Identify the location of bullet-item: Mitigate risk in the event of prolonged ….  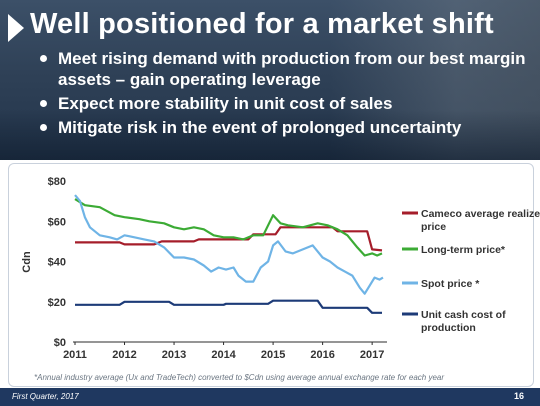
(285, 127).